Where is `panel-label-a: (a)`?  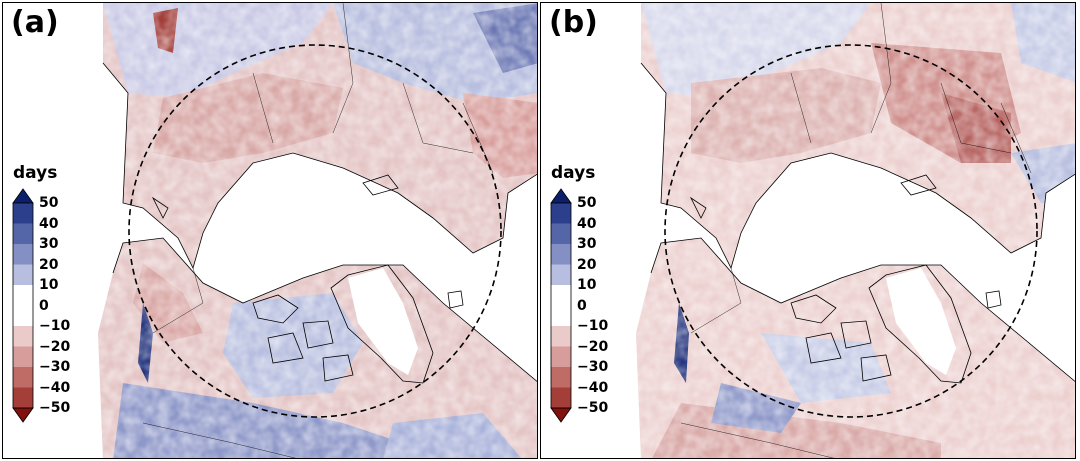 panel-label-a: (a) is located at coordinates (35, 22).